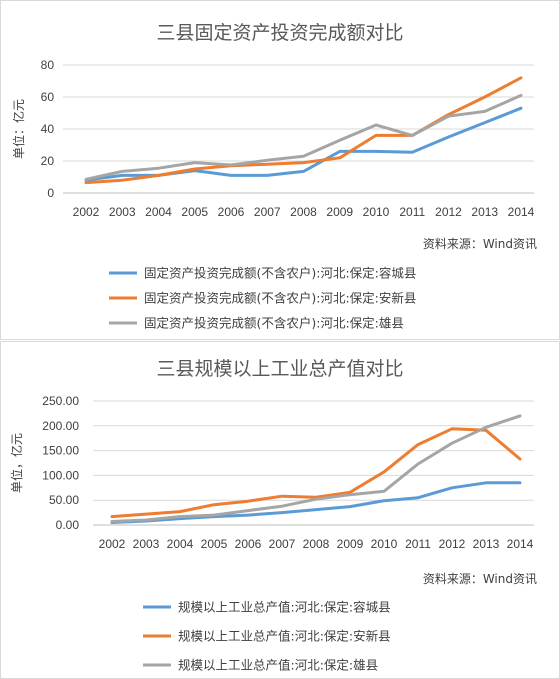  Describe the element at coordinates (18, 129) in the screenshot. I see `y-axis-label: 单位：亿元` at that location.